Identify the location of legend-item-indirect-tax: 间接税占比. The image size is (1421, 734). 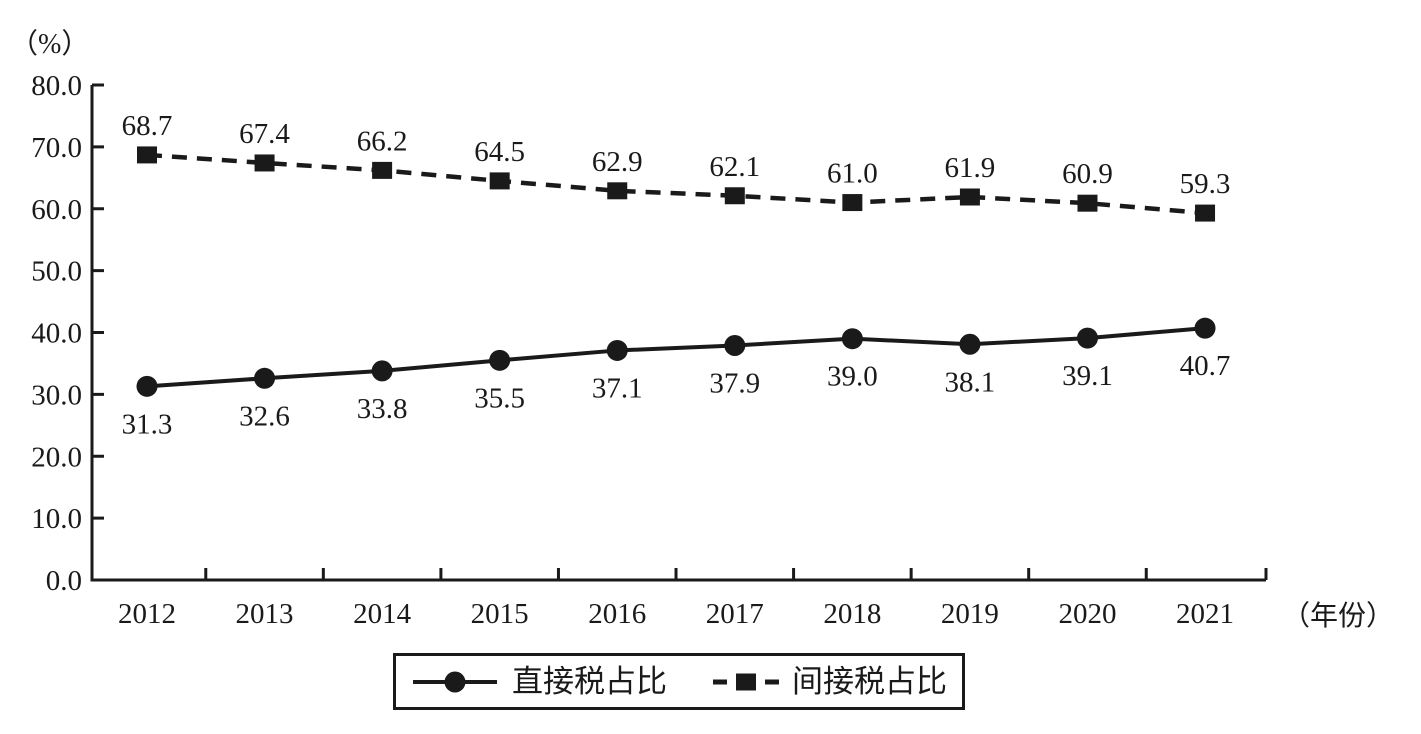
(830, 681).